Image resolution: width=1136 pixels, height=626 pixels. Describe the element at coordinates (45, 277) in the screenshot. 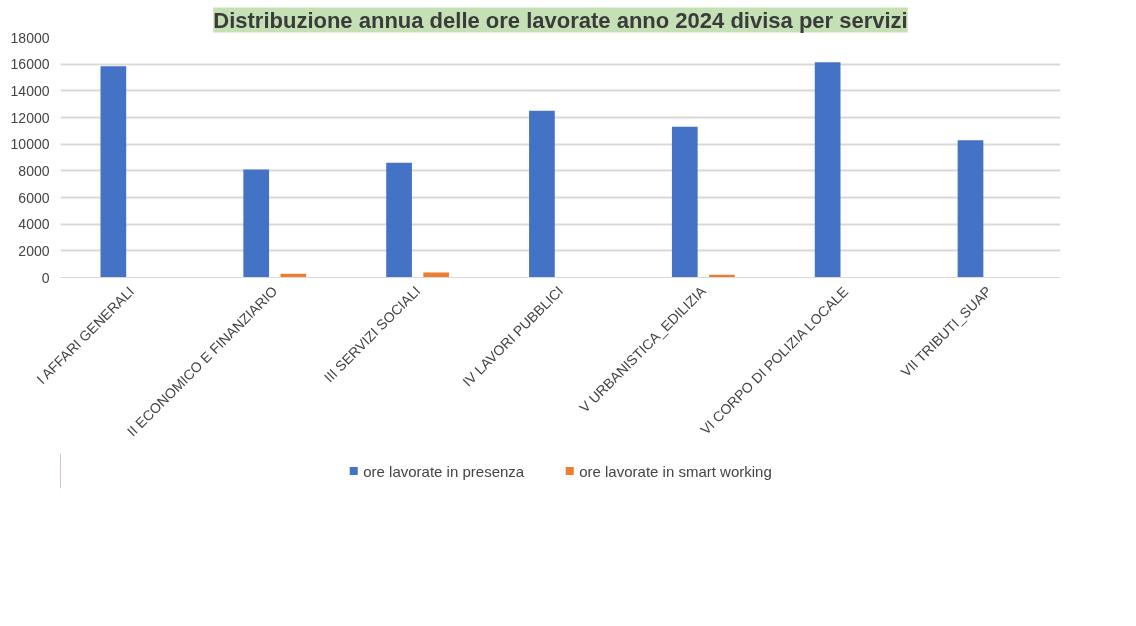

I see `y-tick-label: 0` at that location.